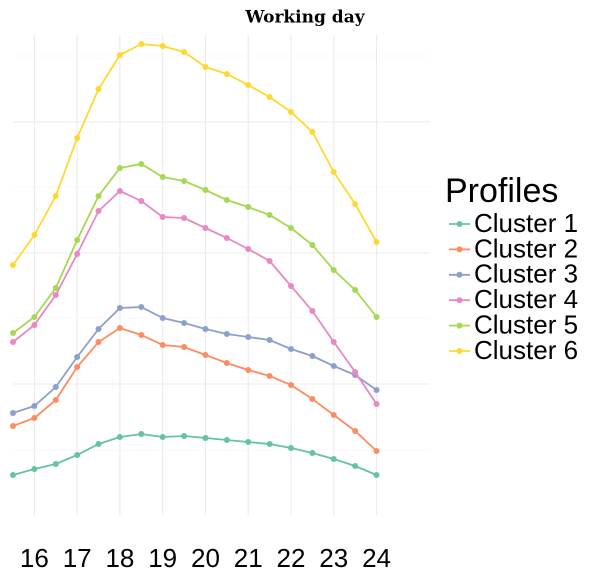 Image resolution: width=600 pixels, height=574 pixels. I want to click on legend-label: Cluster 1, so click(526, 223).